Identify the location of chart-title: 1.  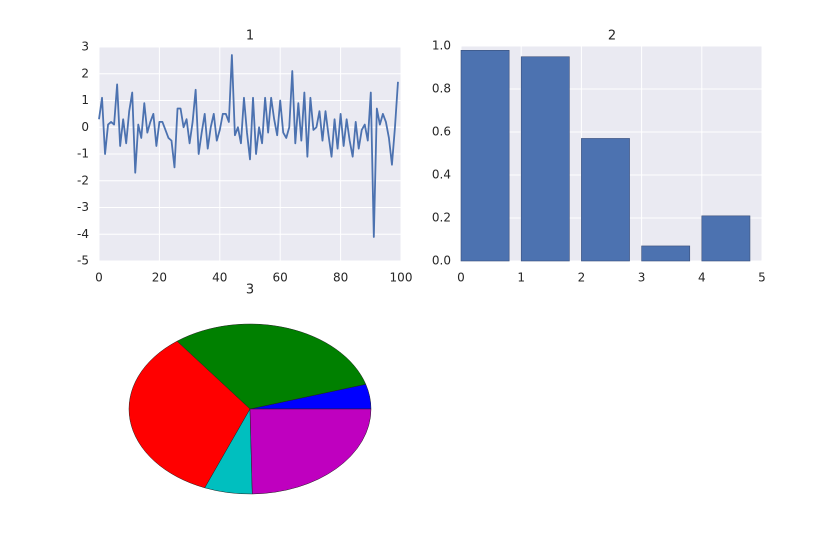
(250, 36).